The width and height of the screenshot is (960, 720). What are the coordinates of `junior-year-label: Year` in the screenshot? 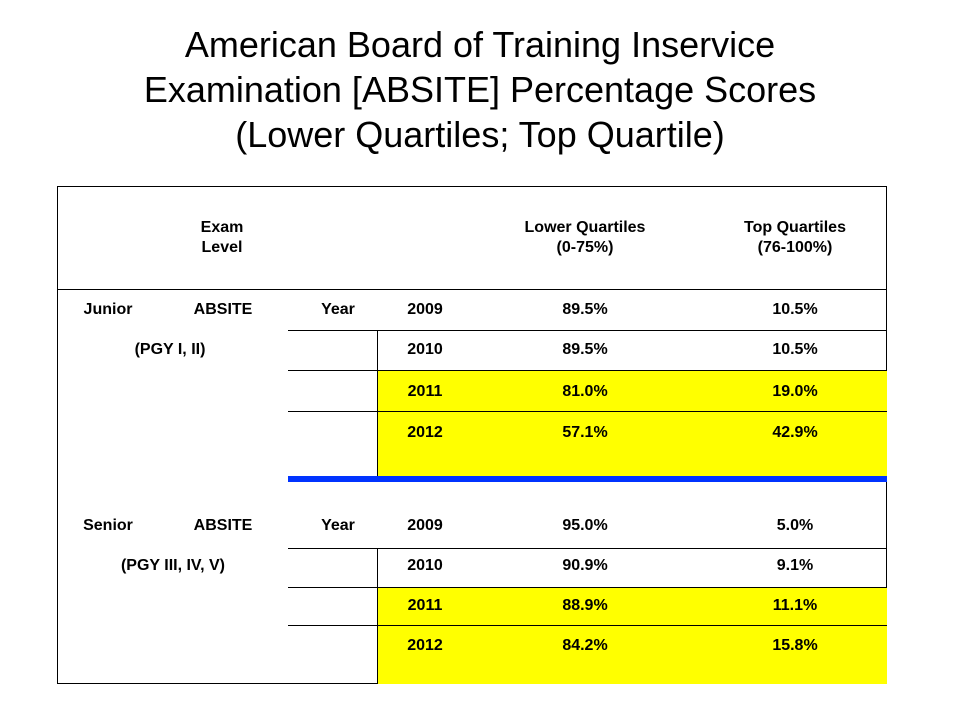 It's located at (338, 309).